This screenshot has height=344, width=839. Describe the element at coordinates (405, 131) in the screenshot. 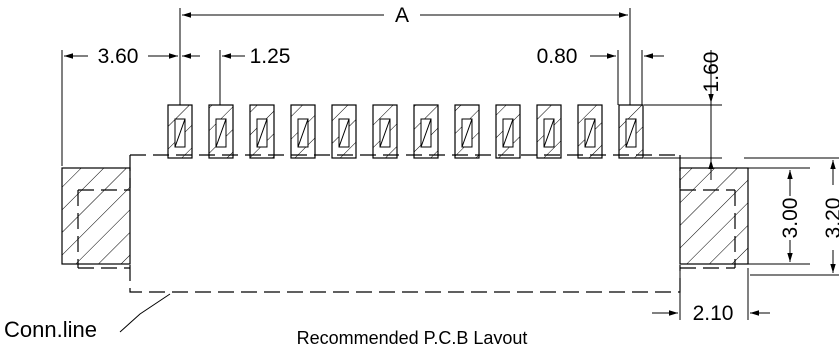

I see `signal-pads` at that location.